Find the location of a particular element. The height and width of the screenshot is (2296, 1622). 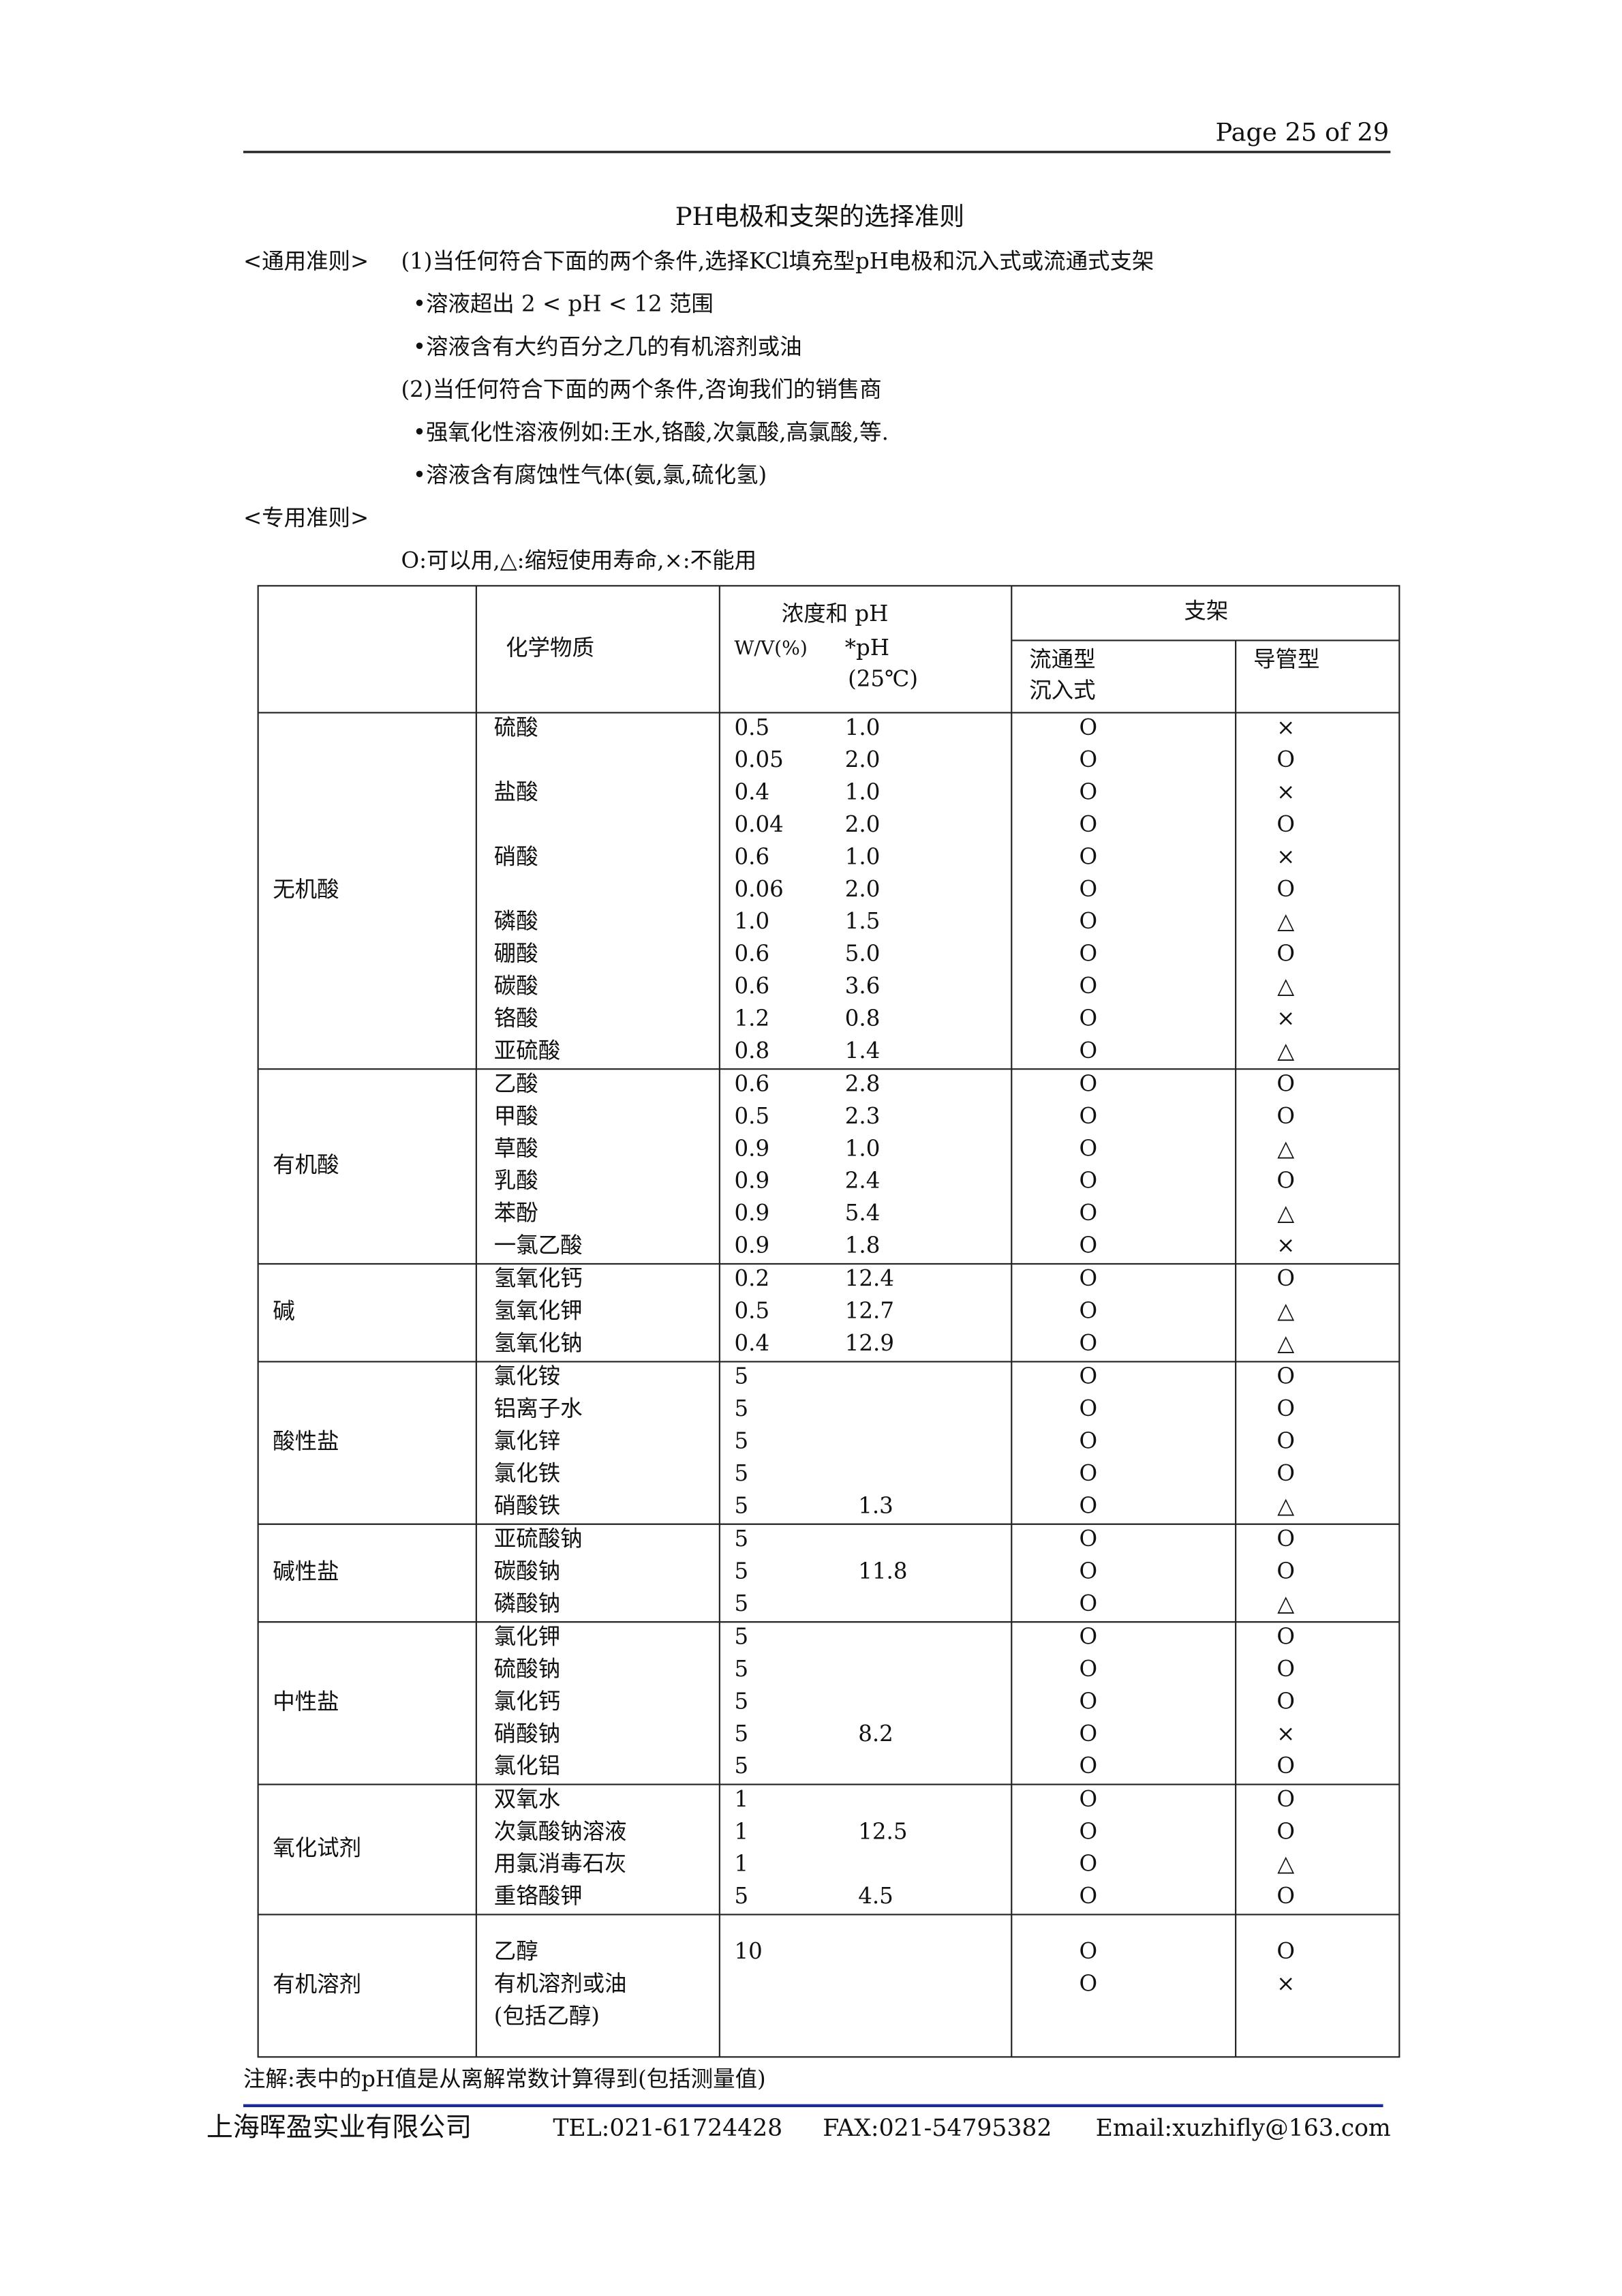

guideline-item: •溶液含有大约百分之几的有机溶剂或油 is located at coordinates (607, 346).